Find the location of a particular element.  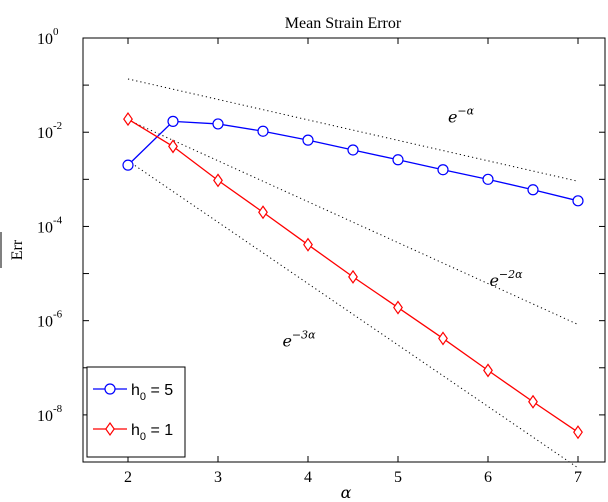

x-tick-label: 2 is located at coordinates (128, 477).